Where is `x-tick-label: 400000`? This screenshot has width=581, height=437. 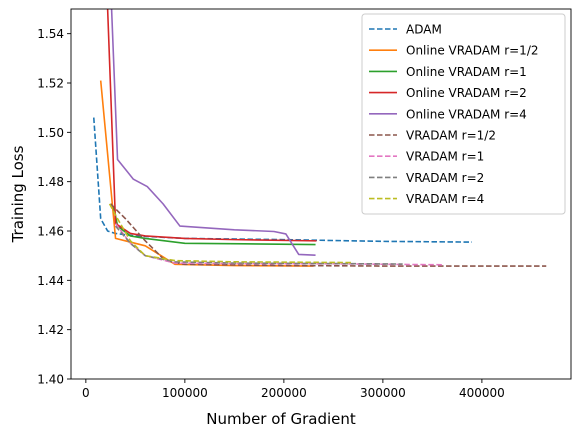
x-tick-label: 400000 is located at coordinates (482, 393).